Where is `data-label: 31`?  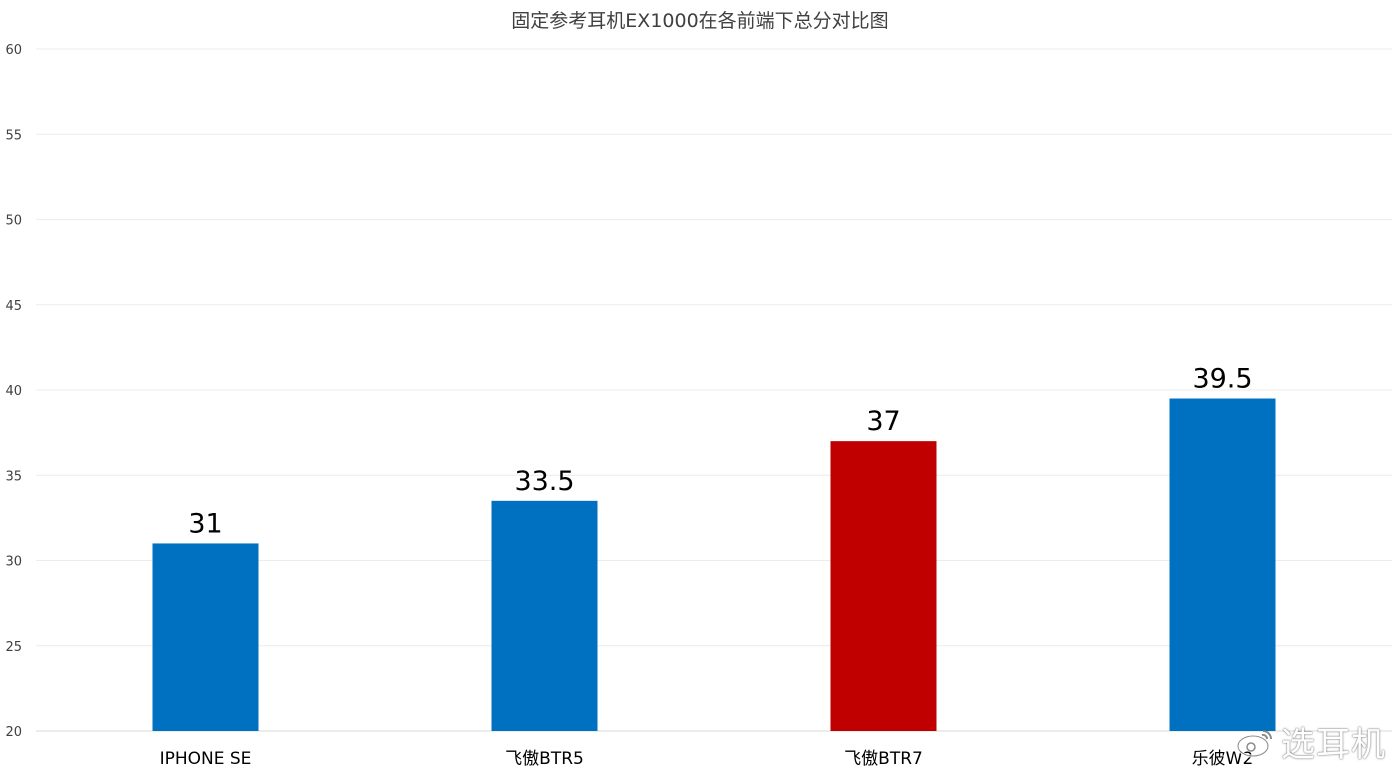
data-label: 31 is located at coordinates (205, 523).